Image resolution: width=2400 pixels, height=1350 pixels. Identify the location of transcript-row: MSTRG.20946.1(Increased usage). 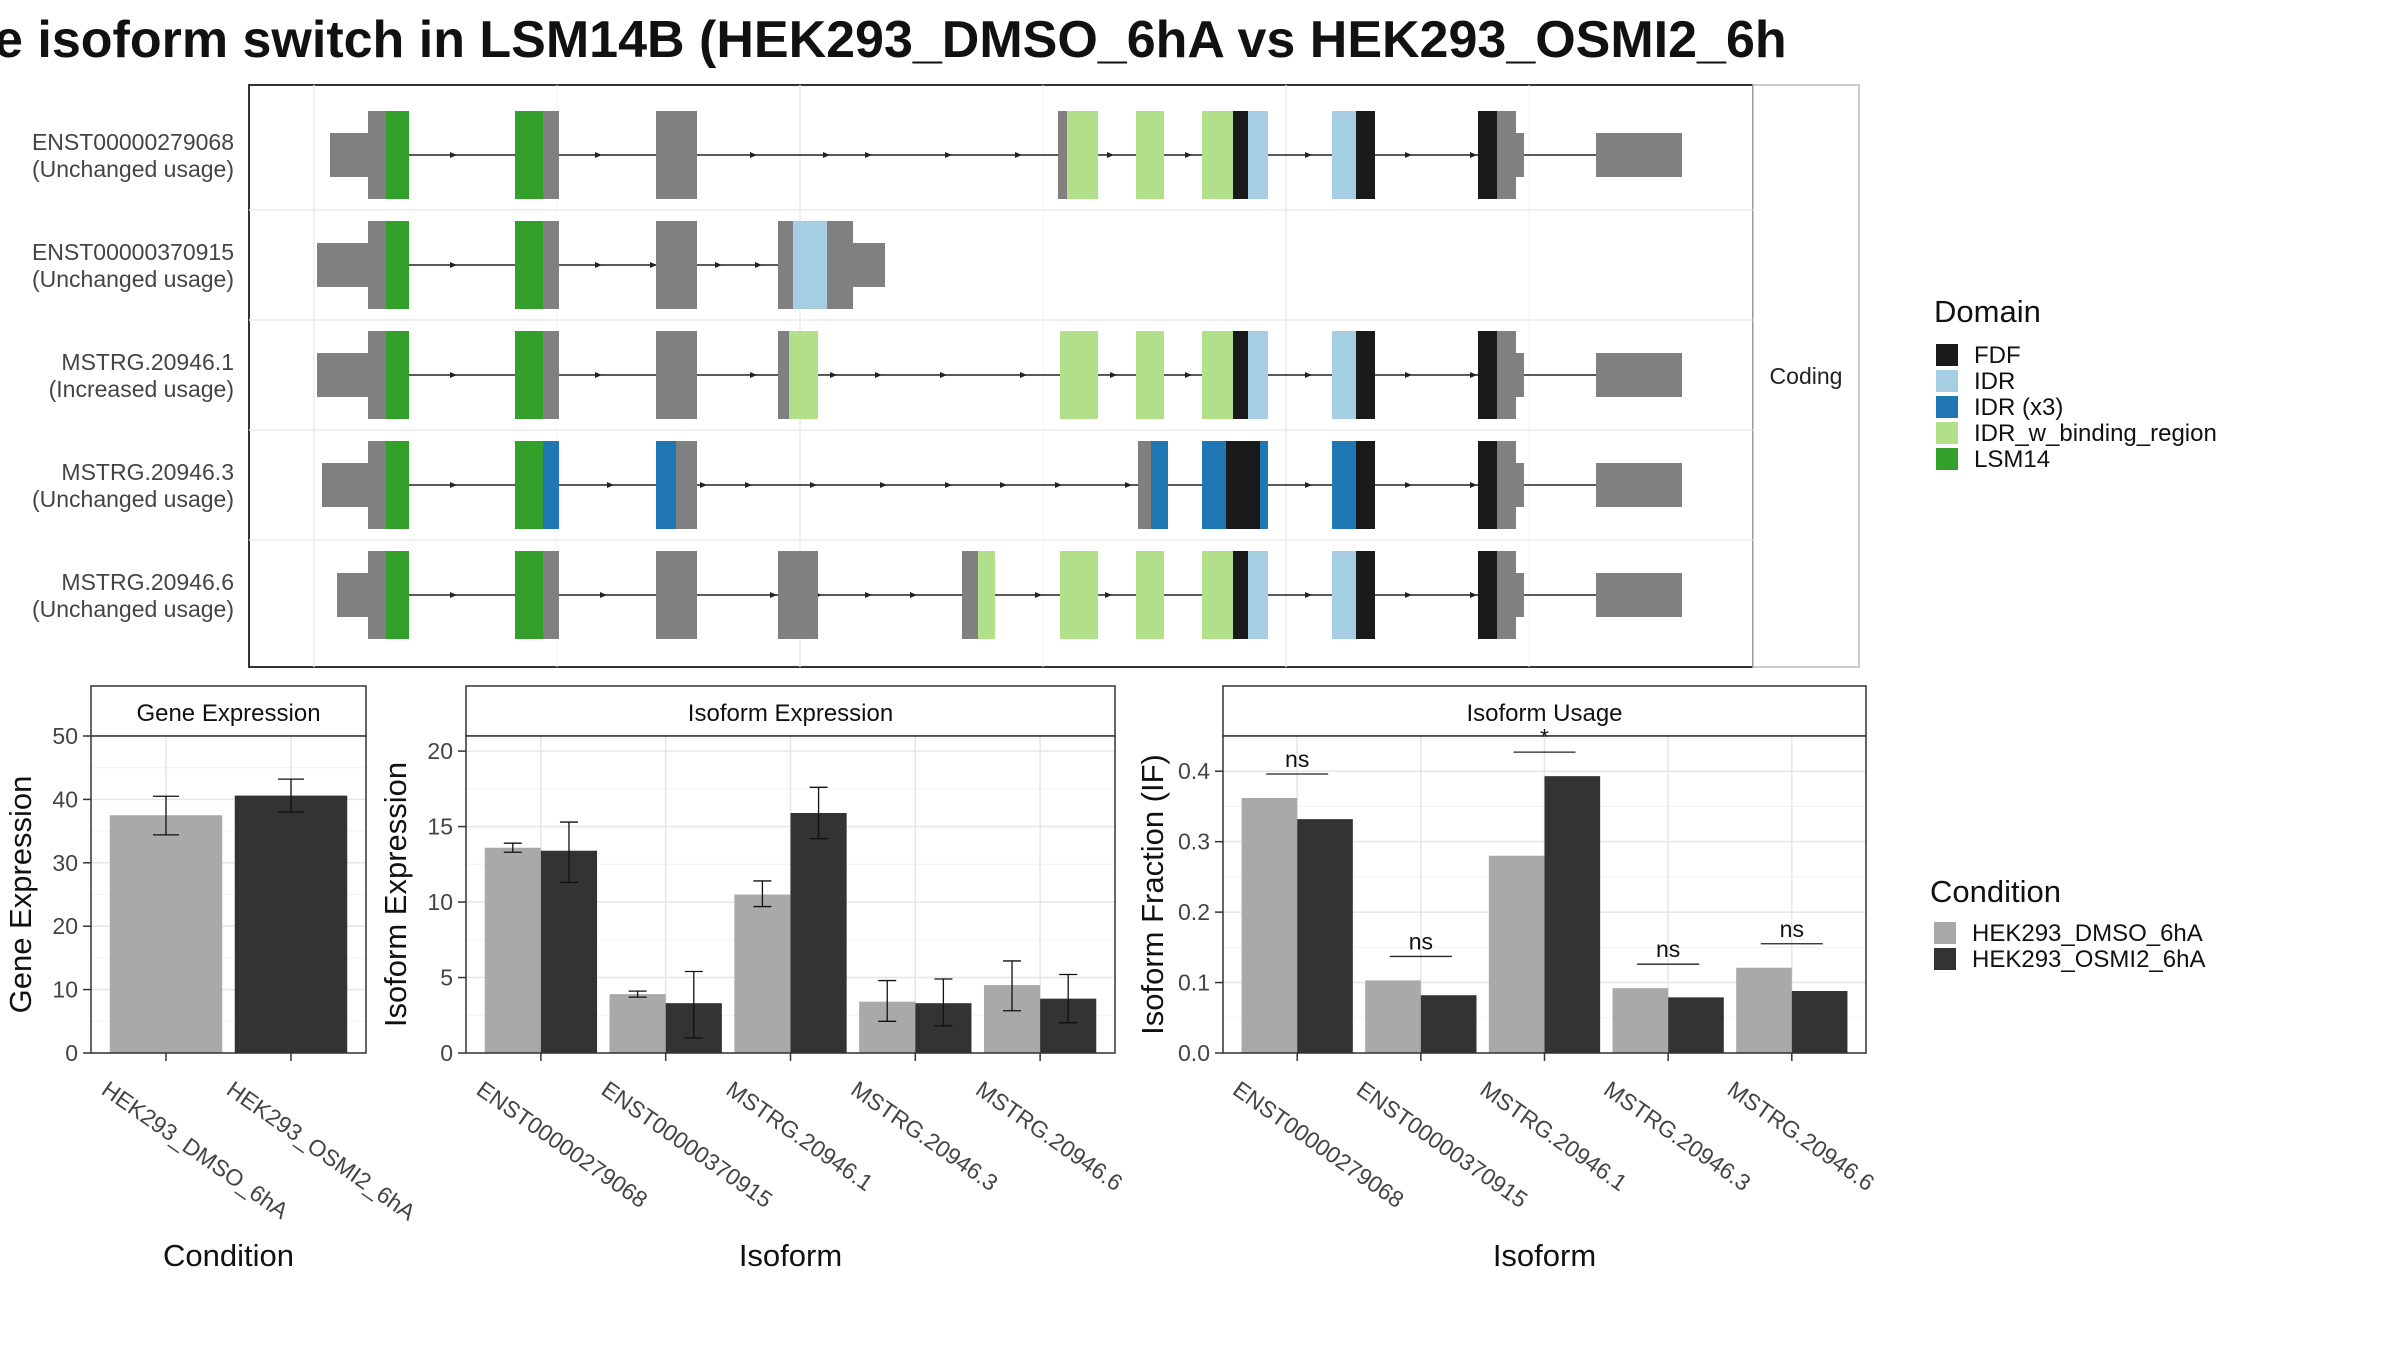
(865, 375).